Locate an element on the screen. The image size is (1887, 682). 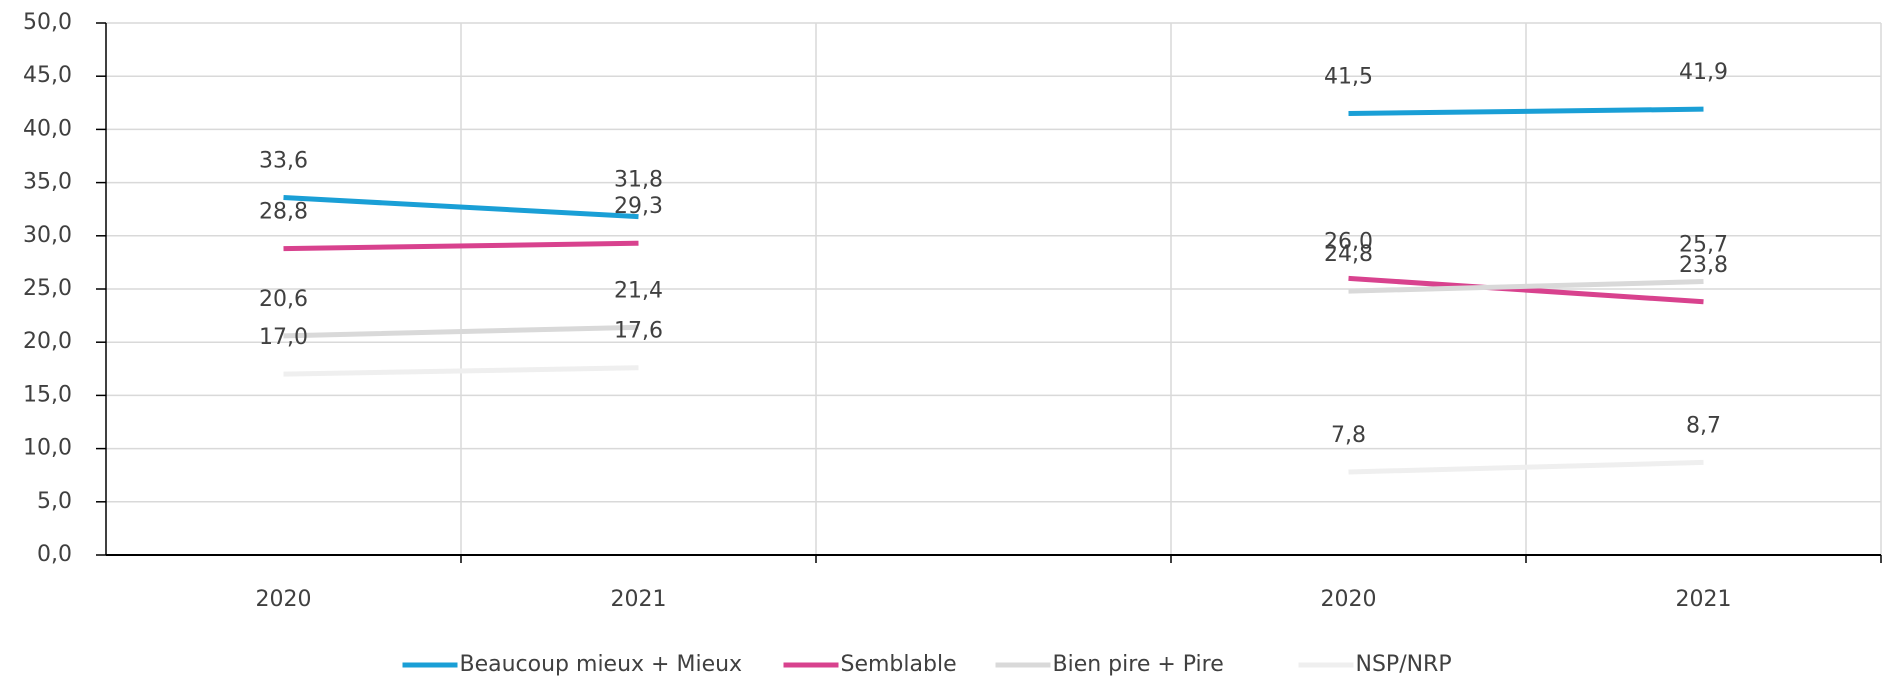
y-tick-label: 30,0 is located at coordinates (47, 235).